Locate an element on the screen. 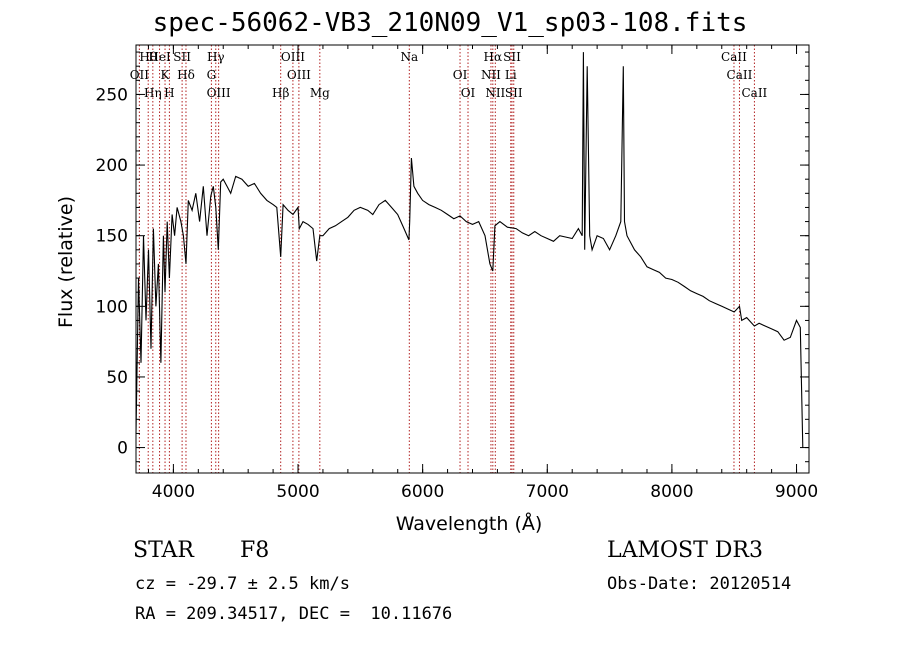  y-tick-label: 250 is located at coordinates (112, 95).